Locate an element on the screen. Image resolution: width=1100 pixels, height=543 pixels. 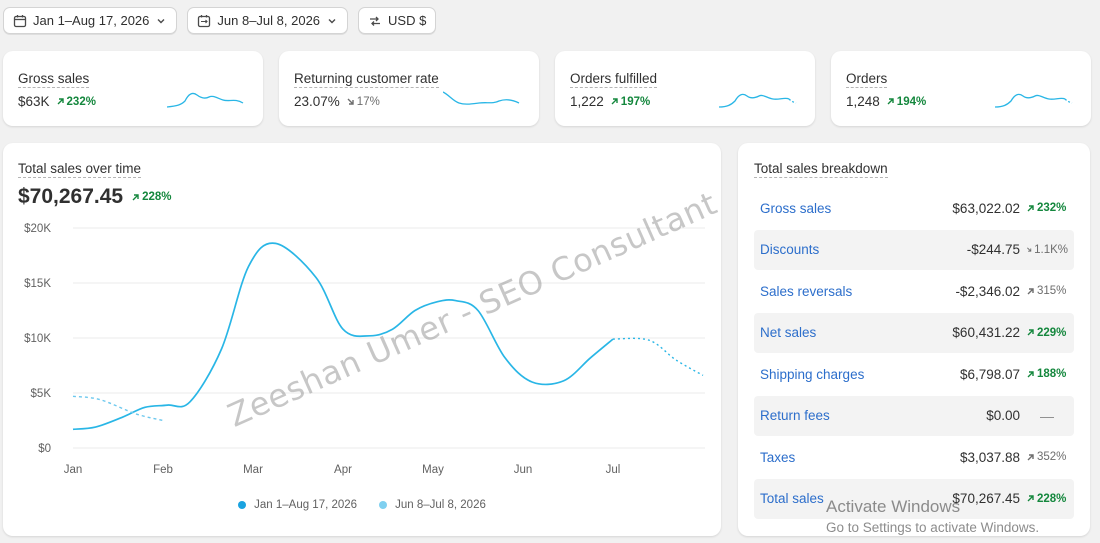
x-tick-label: Jan is located at coordinates (73, 470).